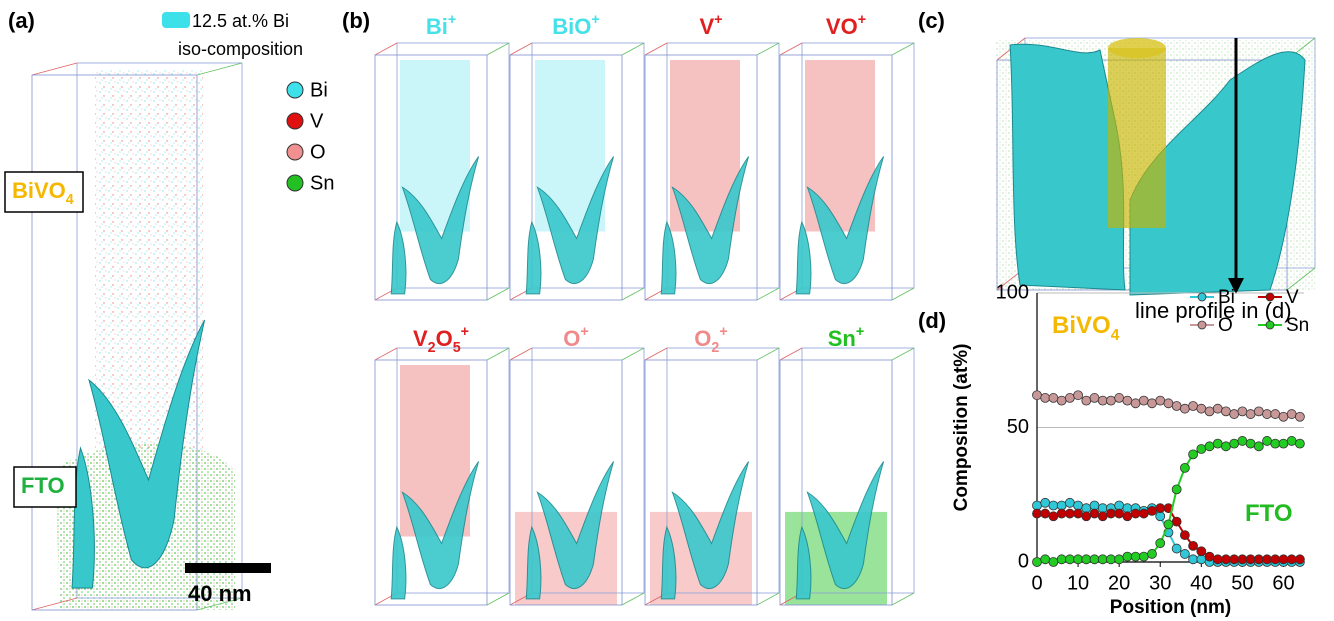 The height and width of the screenshot is (621, 1334). What do you see at coordinates (1201, 583) in the screenshot?
I see `x-tick-label: 40` at bounding box center [1201, 583].